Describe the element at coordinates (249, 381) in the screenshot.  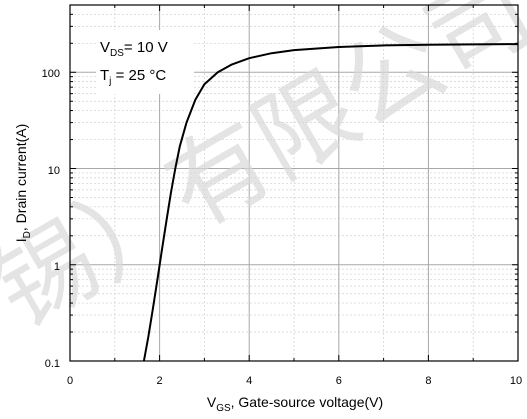
I see `x-tick-label-4: 4` at that location.